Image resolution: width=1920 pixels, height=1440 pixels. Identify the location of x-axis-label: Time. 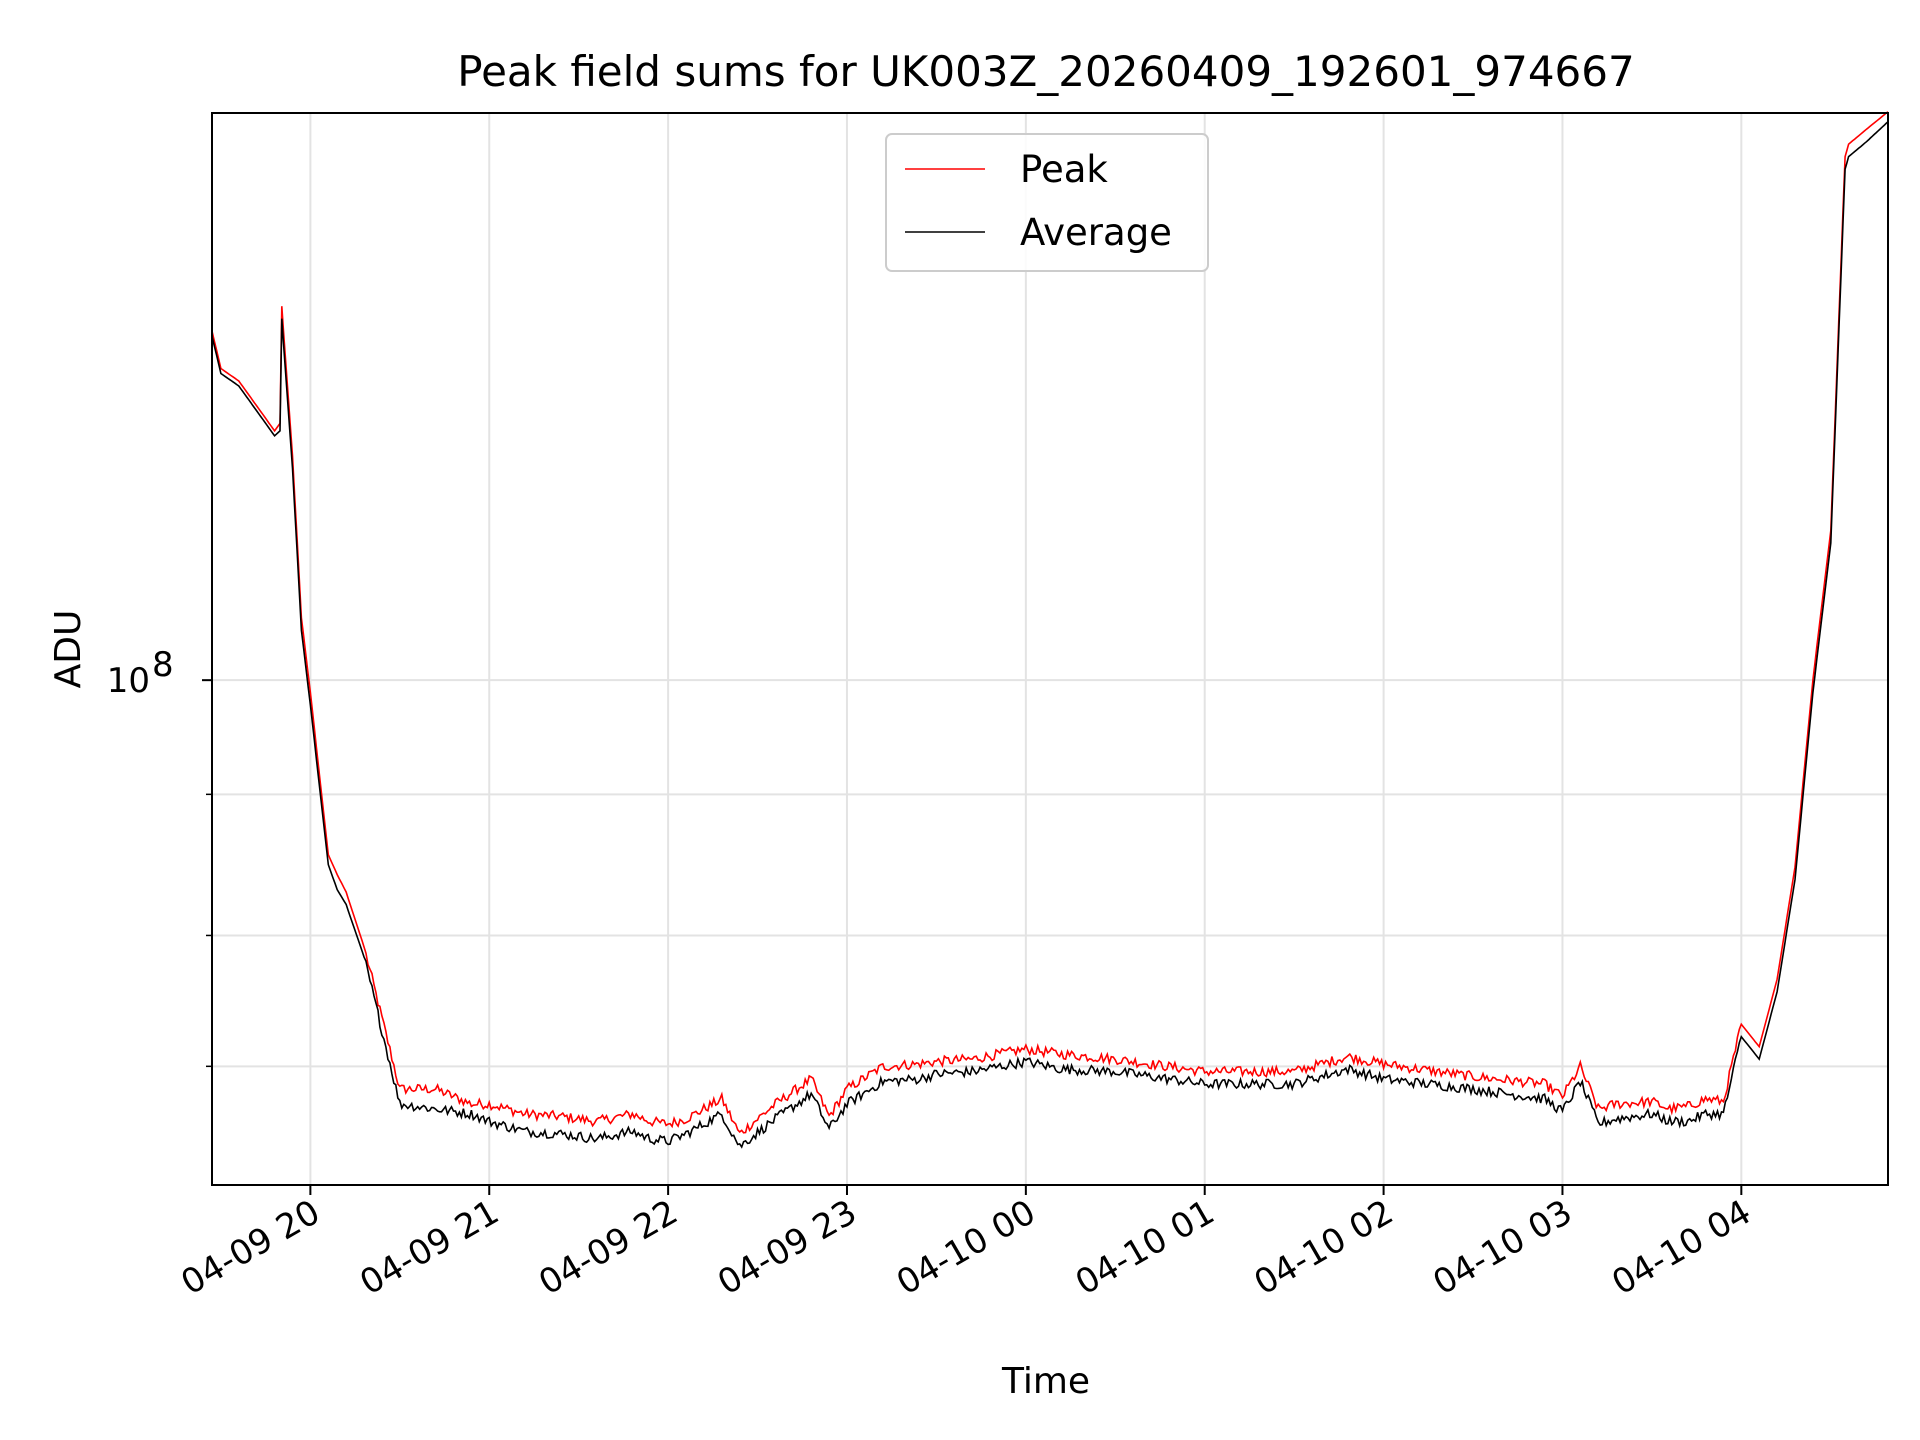
(1045, 1381).